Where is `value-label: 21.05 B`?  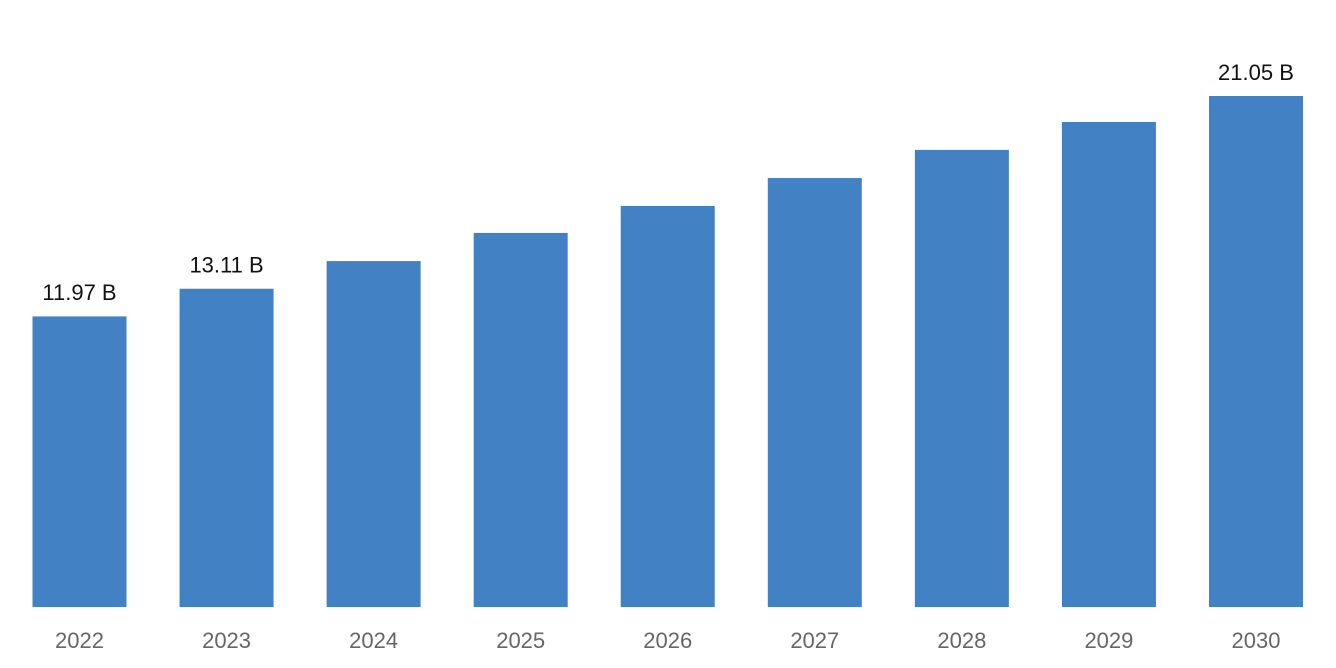
value-label: 21.05 B is located at coordinates (1256, 72).